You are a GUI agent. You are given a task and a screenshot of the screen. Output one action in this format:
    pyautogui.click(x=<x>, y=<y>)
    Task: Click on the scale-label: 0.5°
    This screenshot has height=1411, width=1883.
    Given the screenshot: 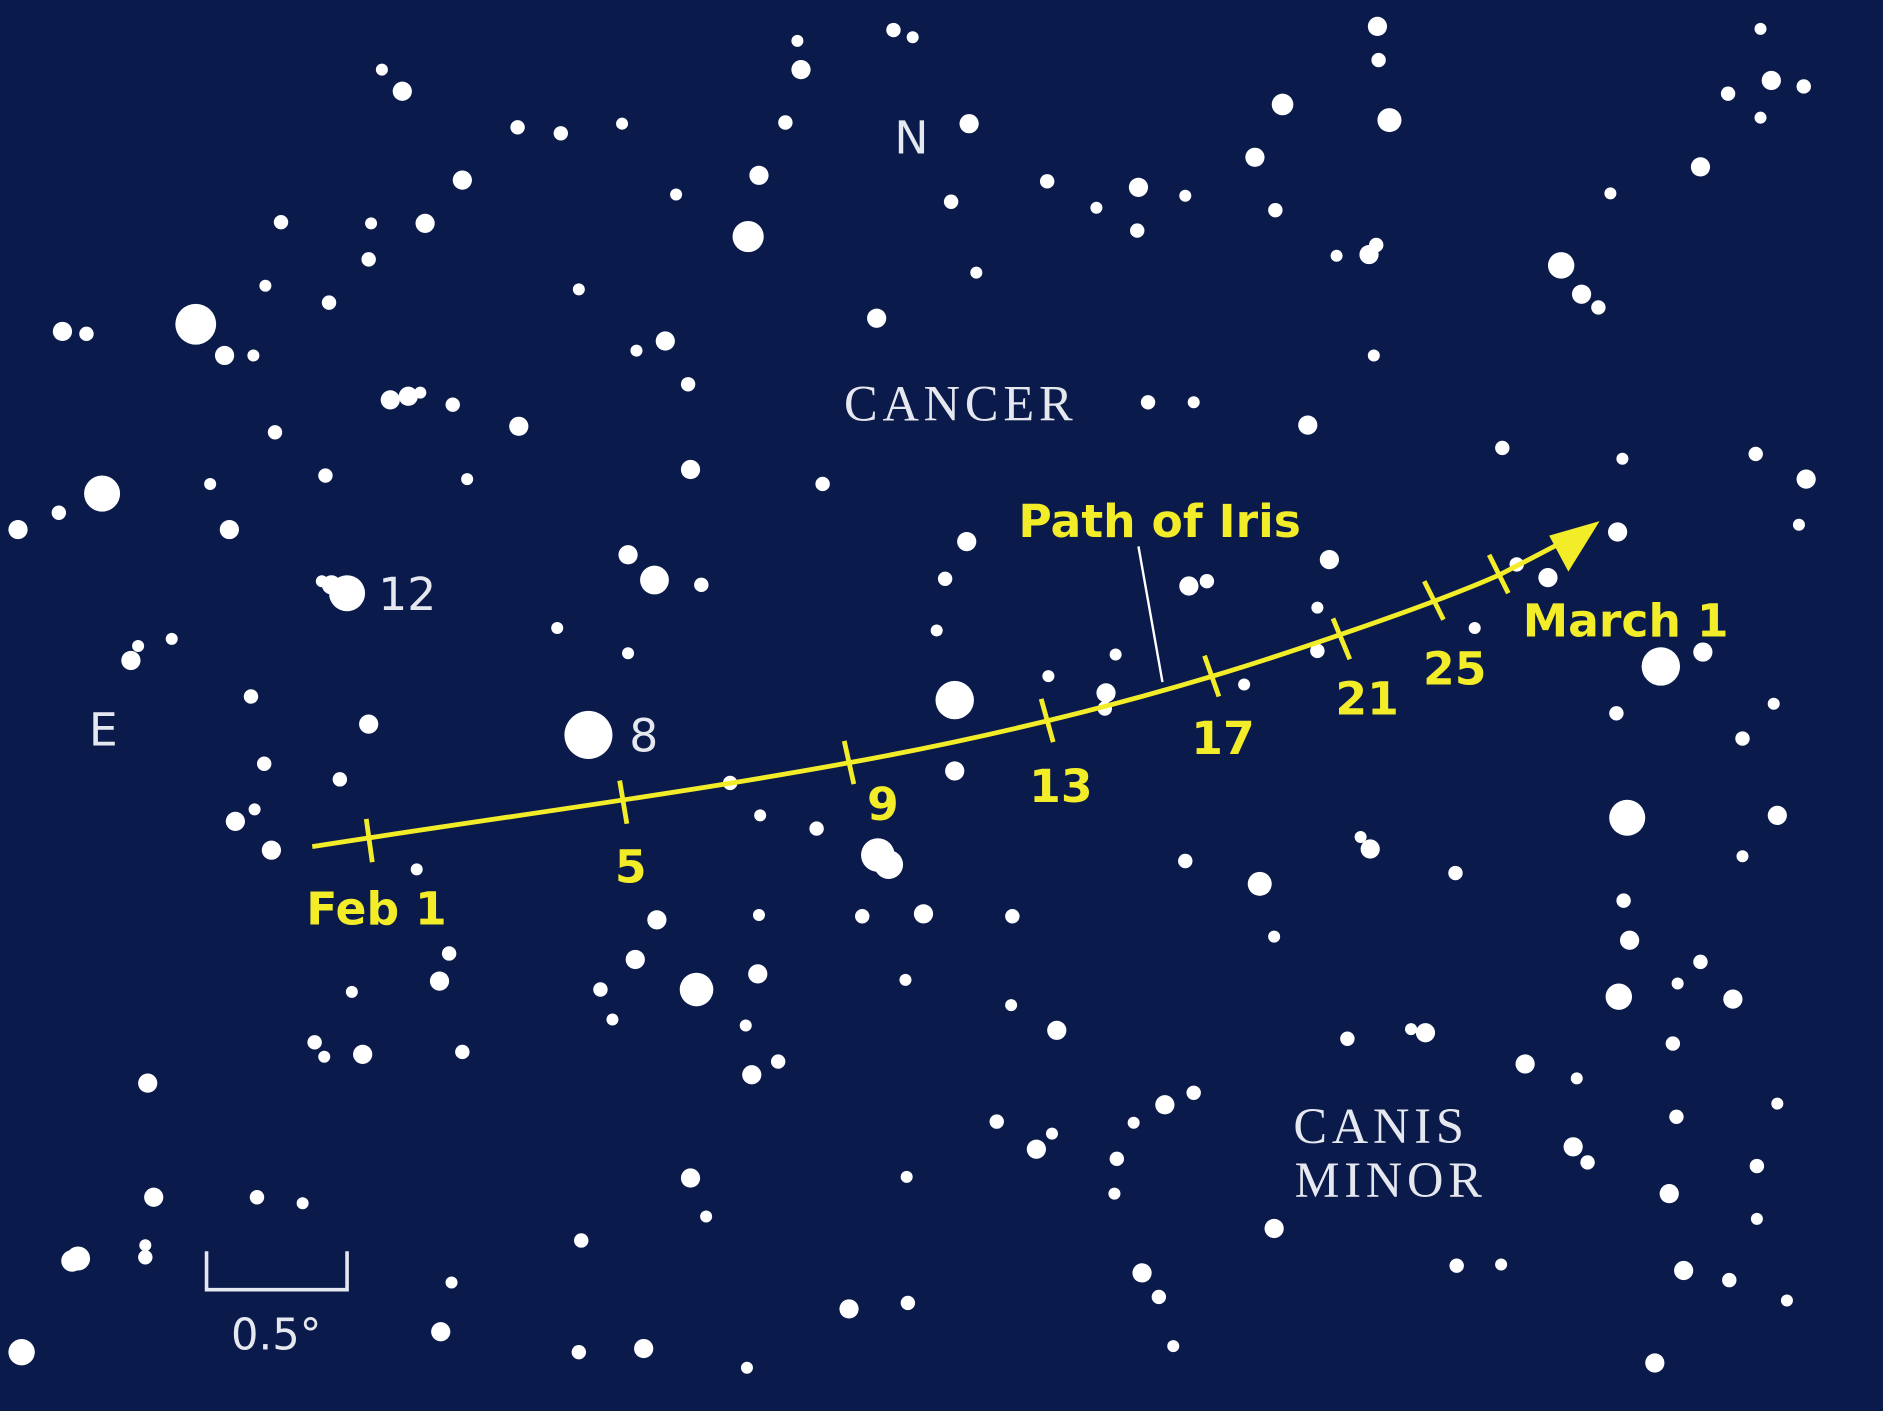 What is the action you would take?
    pyautogui.click(x=276, y=1336)
    